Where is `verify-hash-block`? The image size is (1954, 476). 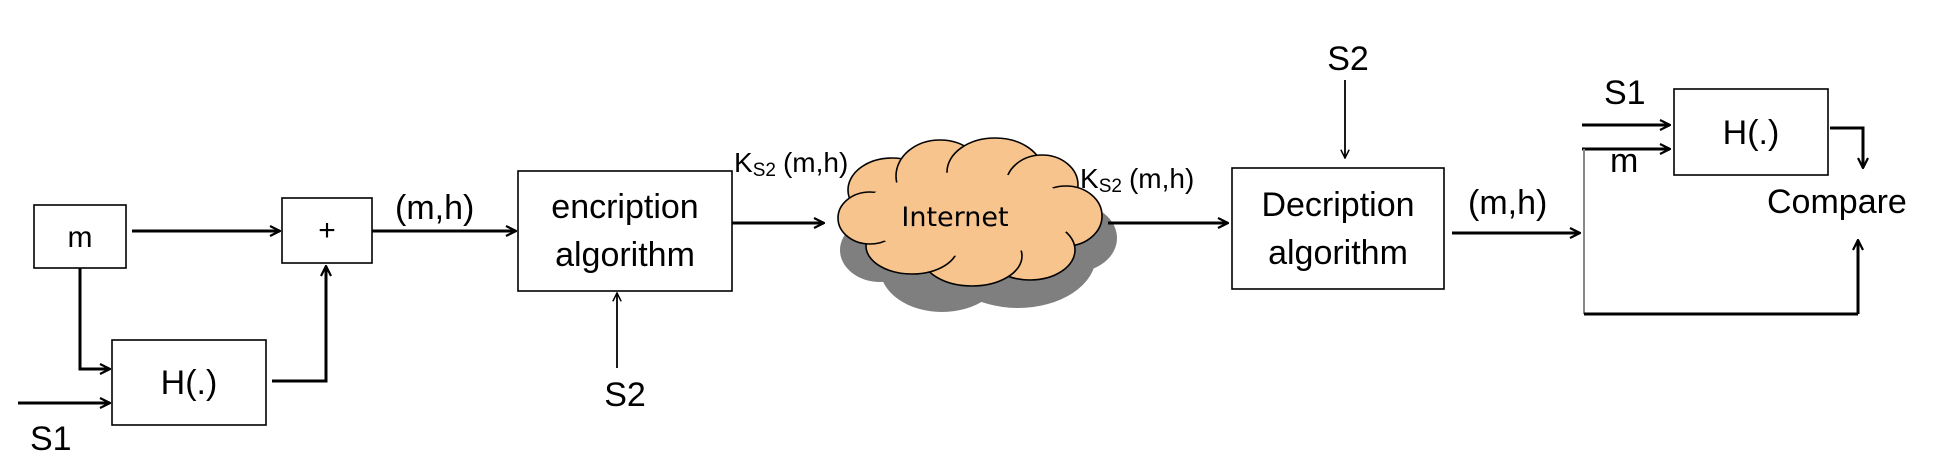
verify-hash-block is located at coordinates (1751, 132).